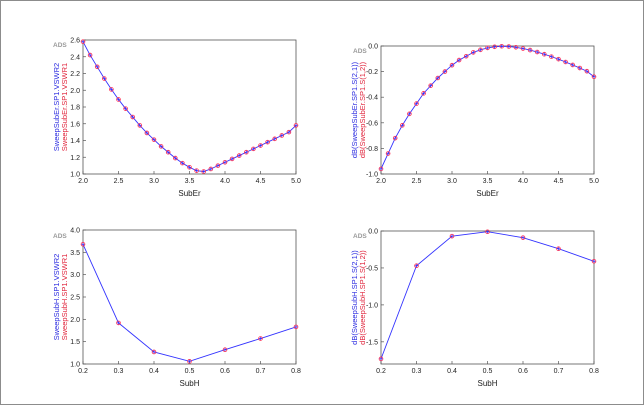  Describe the element at coordinates (56, 297) in the screenshot. I see `y-axis-label-1: SweepSubH.SP1.VSWR2` at that location.